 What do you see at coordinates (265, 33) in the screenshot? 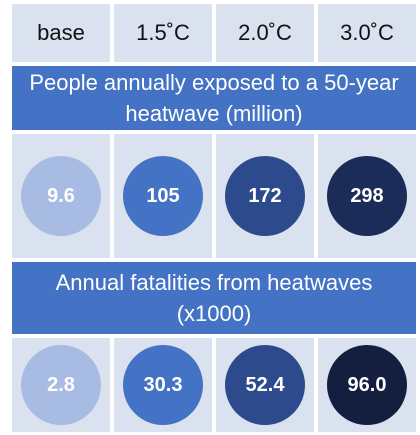
I see `column-header: 2.0˚C` at bounding box center [265, 33].